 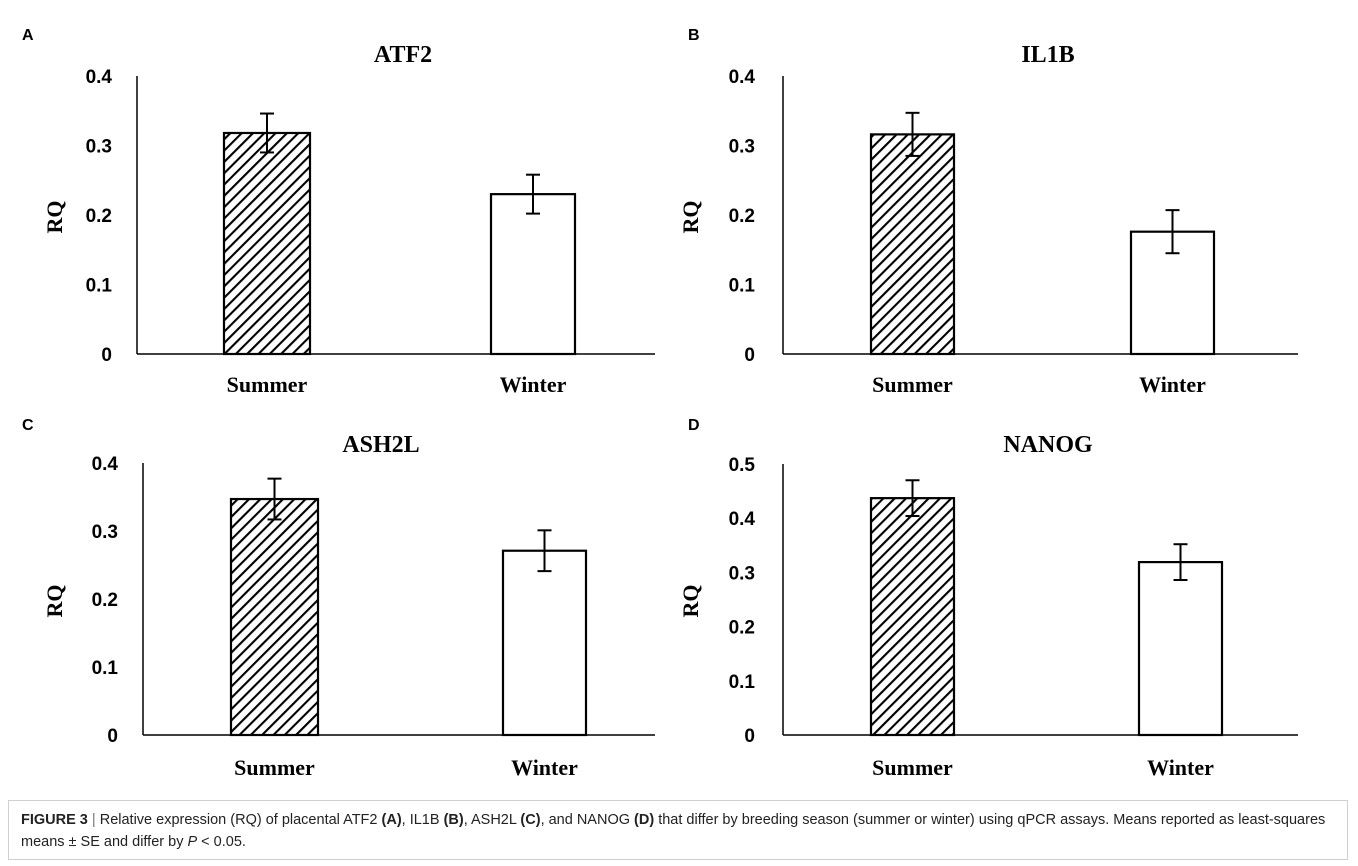 I want to click on panel-letter: C, so click(x=28, y=425).